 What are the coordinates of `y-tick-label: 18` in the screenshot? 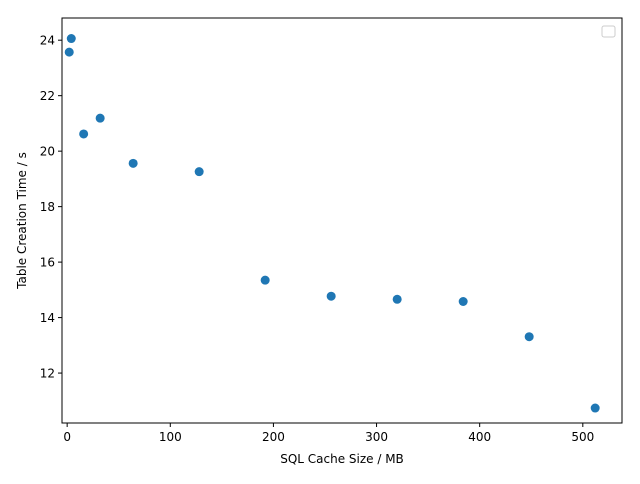 It's located at (47, 207).